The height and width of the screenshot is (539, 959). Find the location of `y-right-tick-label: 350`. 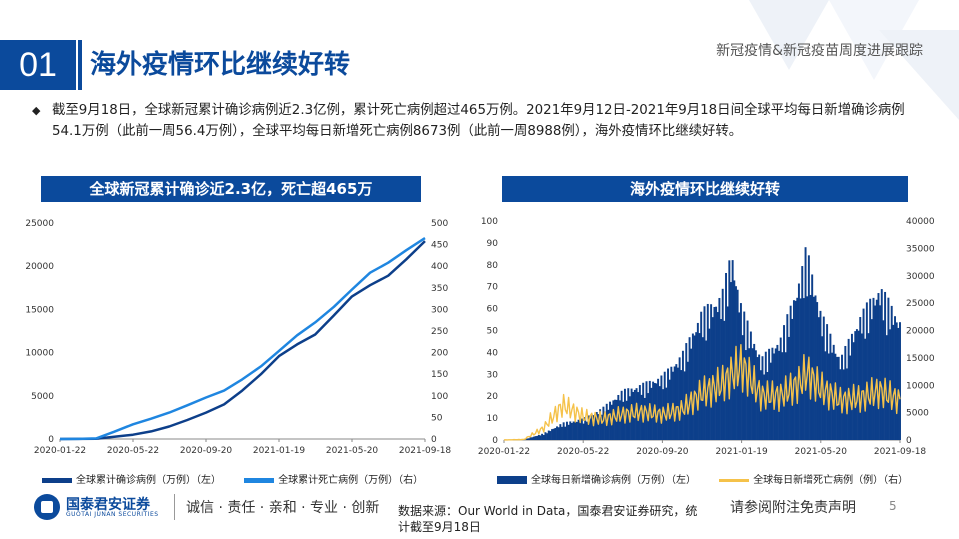

y-right-tick-label: 350 is located at coordinates (439, 289).